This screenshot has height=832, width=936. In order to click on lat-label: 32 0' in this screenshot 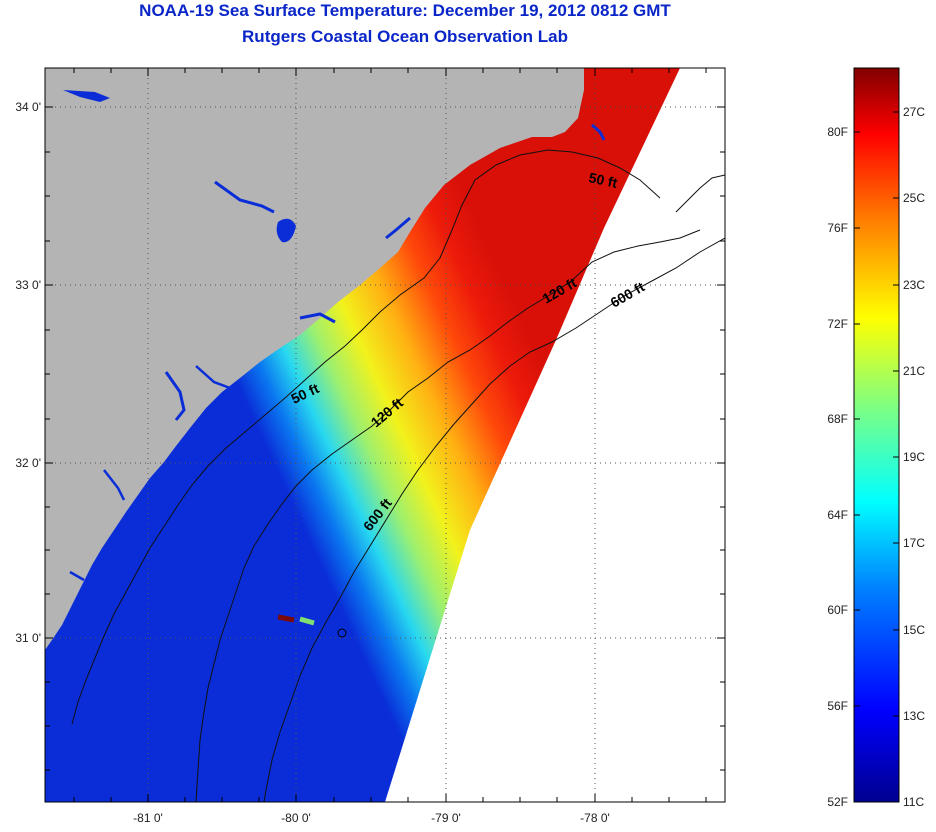, I will do `click(28, 463)`.